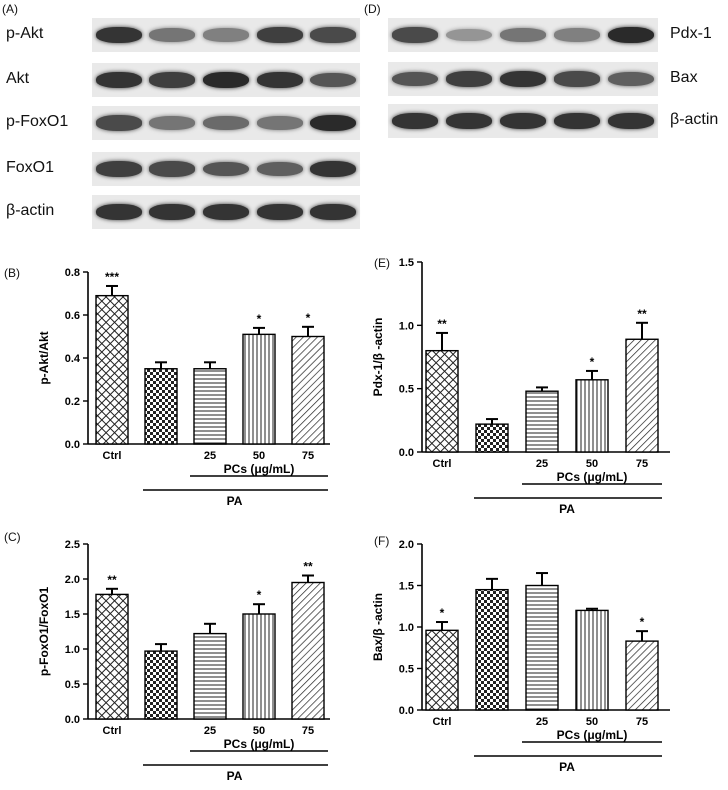 The image size is (728, 790). Describe the element at coordinates (382, 263) in the screenshot. I see `panel-label-e: (E)` at that location.